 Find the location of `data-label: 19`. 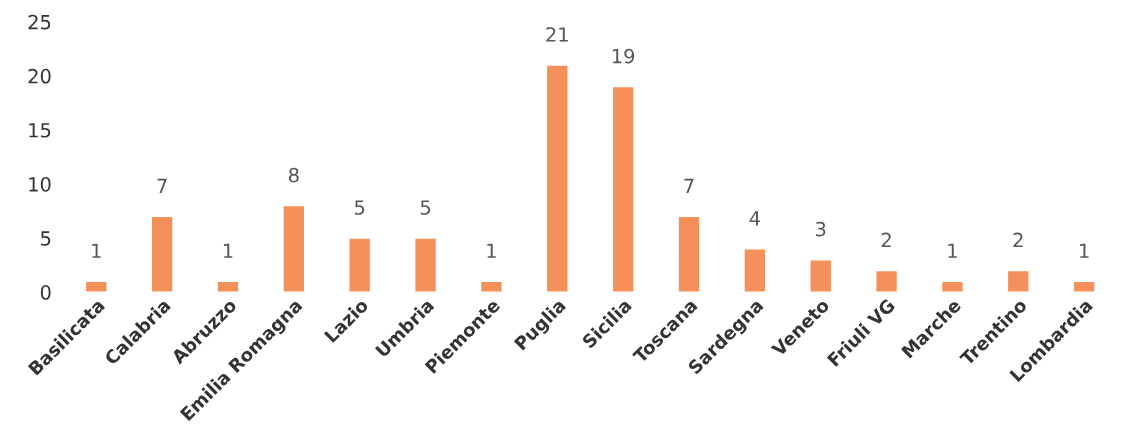

data-label: 19 is located at coordinates (623, 56).